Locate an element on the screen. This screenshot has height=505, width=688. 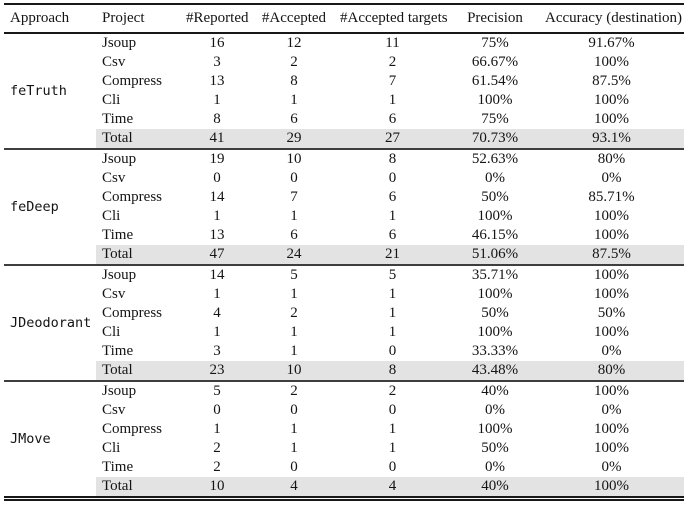
table-row: Time 8 6 6 75% 100% is located at coordinates (344, 119).